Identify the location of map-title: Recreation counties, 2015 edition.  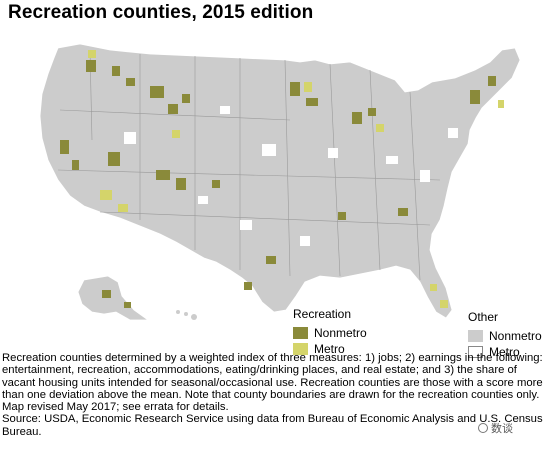
(161, 12).